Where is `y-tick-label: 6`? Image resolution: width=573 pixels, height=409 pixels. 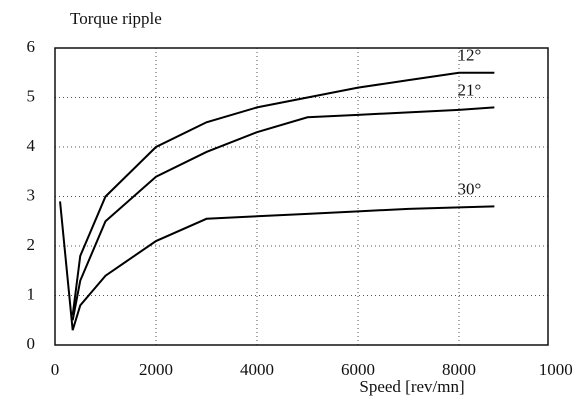
y-tick-label: 6 is located at coordinates (31, 46).